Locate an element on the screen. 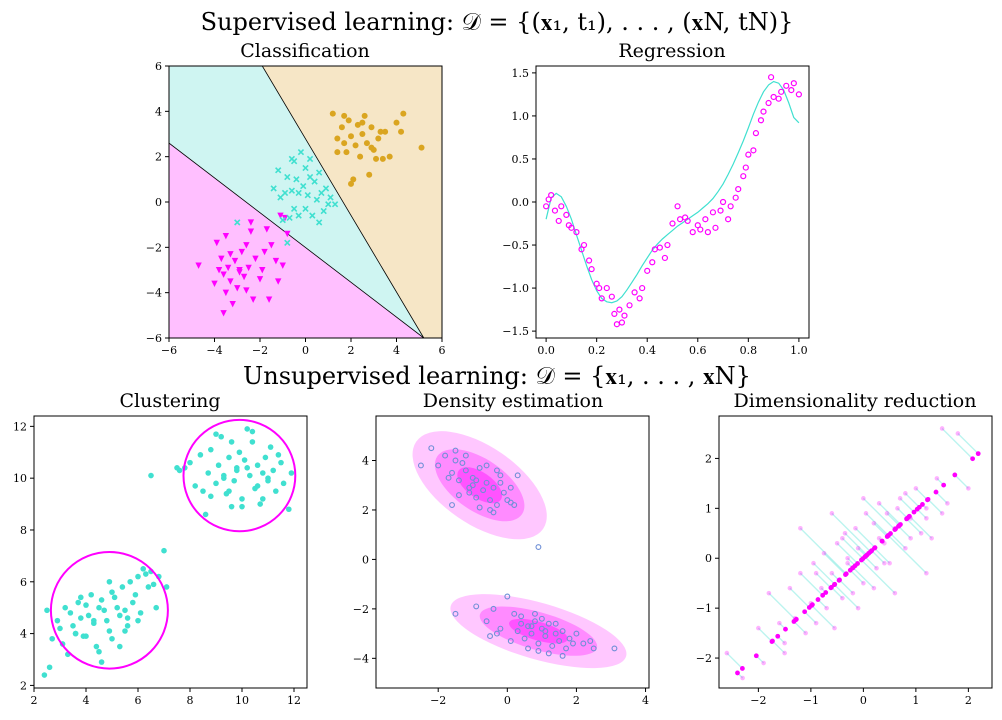 The width and height of the screenshot is (1002, 720). regression-ytick-label: 1.0 is located at coordinates (521, 116).